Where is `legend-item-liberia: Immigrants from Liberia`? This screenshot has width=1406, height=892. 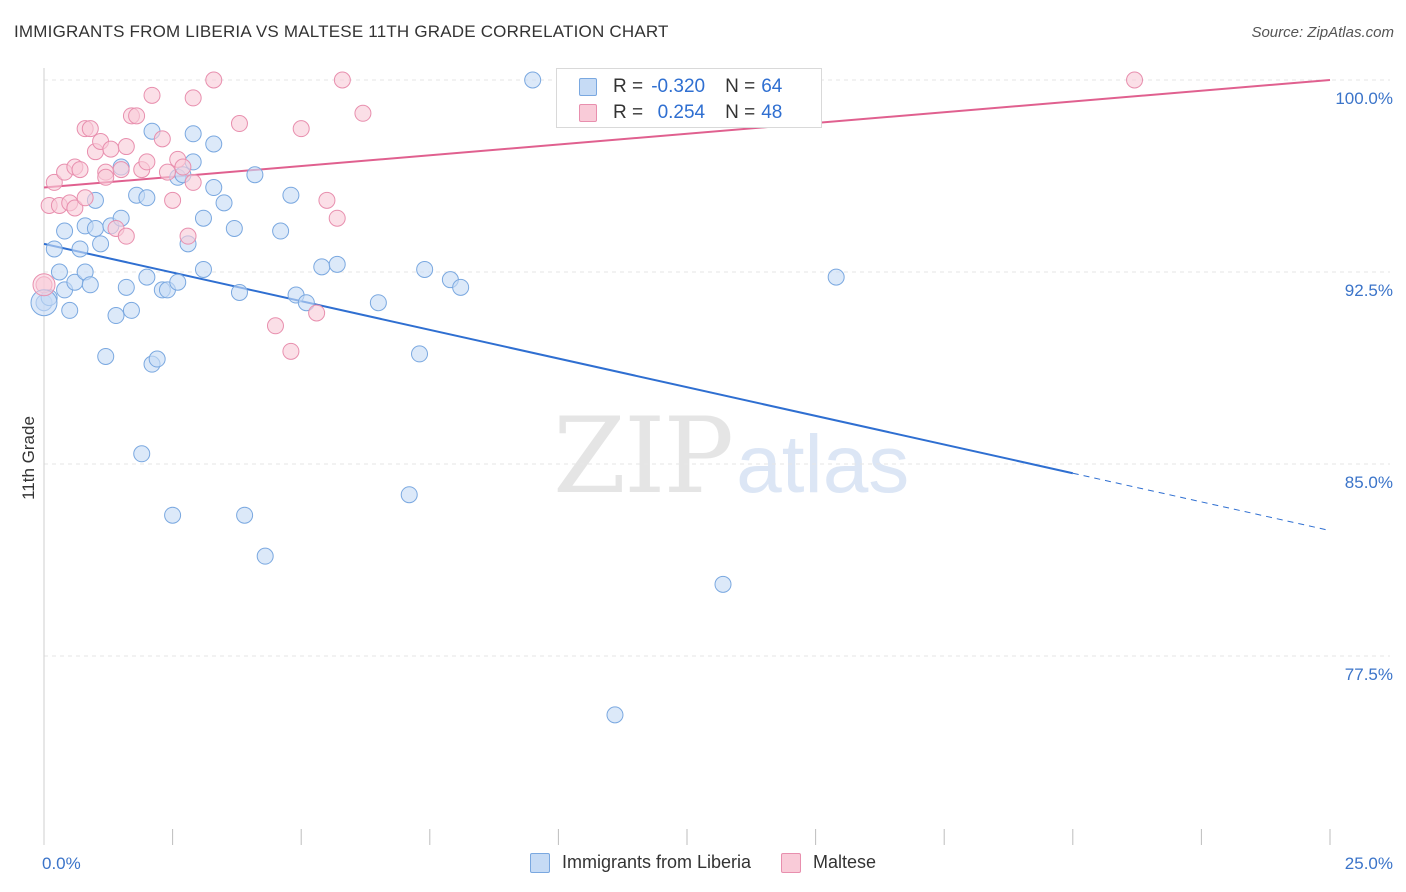
legend-item-liberia: Immigrants from Liberia is located at coordinates (640, 862).